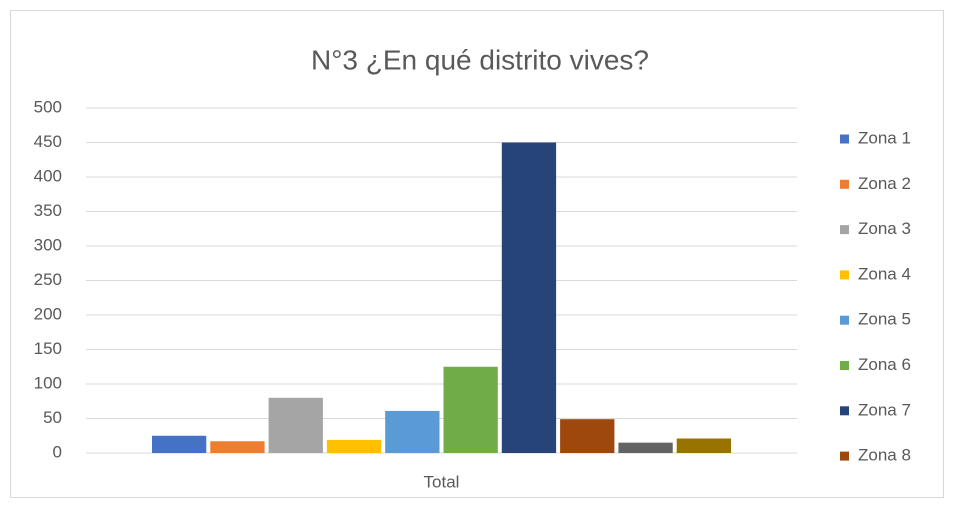 The image size is (954, 508). Describe the element at coordinates (48, 382) in the screenshot. I see `y-tick-label: 100` at that location.